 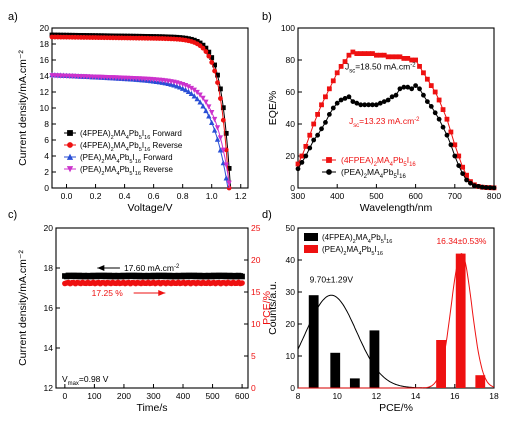 What do you see at coordinates (131, 147) in the screenshot?
I see `legend-entry: (4FPEA)2MA4Pb5I16 Reverse` at bounding box center [131, 147].